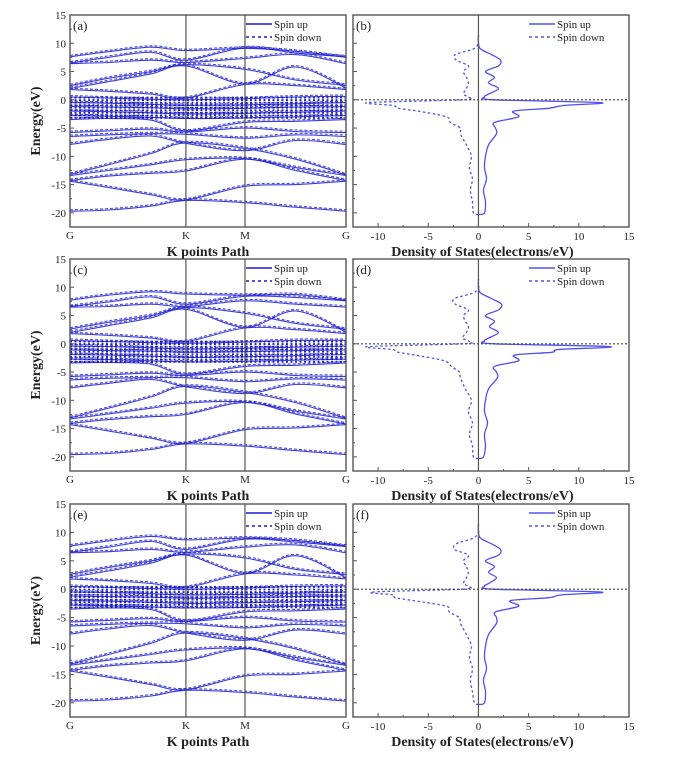  I want to click on panel-label: (d), so click(363, 269).